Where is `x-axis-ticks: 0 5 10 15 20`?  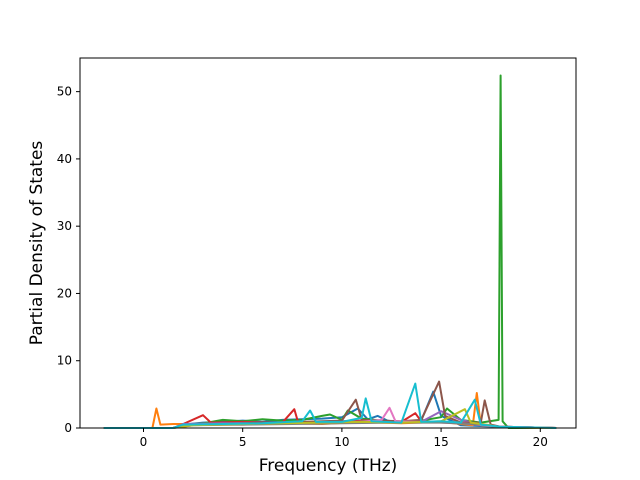
x-axis-ticks: 0 5 10 15 20 is located at coordinates (344, 438).